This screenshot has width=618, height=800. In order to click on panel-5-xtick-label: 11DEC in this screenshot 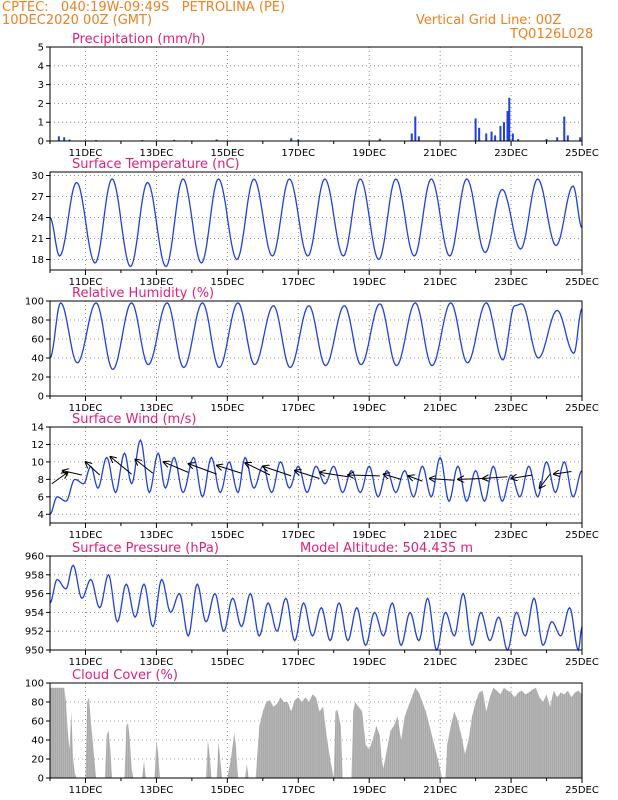, I will do `click(86, 662)`.